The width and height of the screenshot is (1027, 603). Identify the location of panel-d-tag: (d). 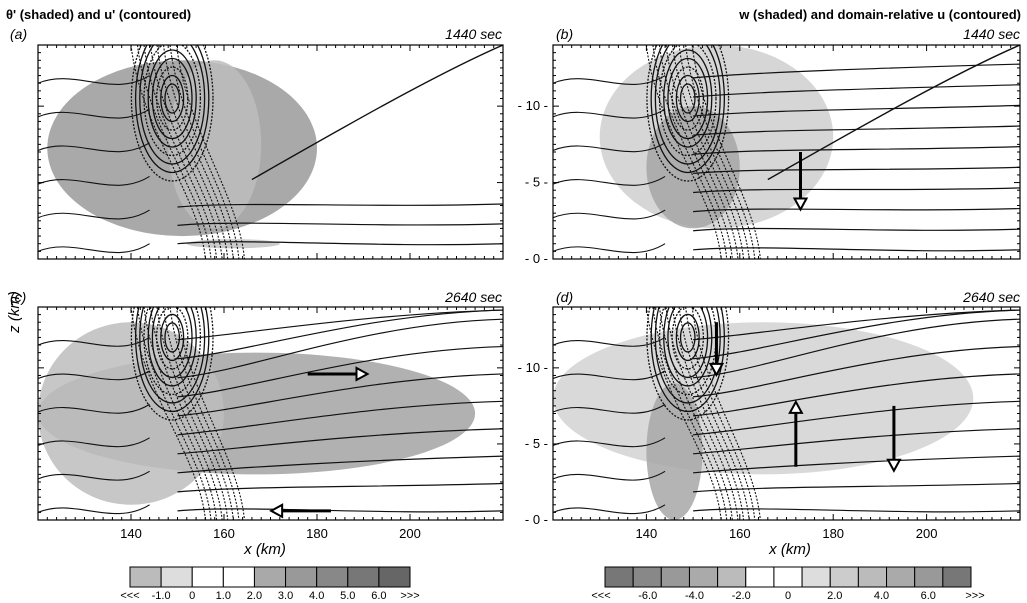
(564, 297).